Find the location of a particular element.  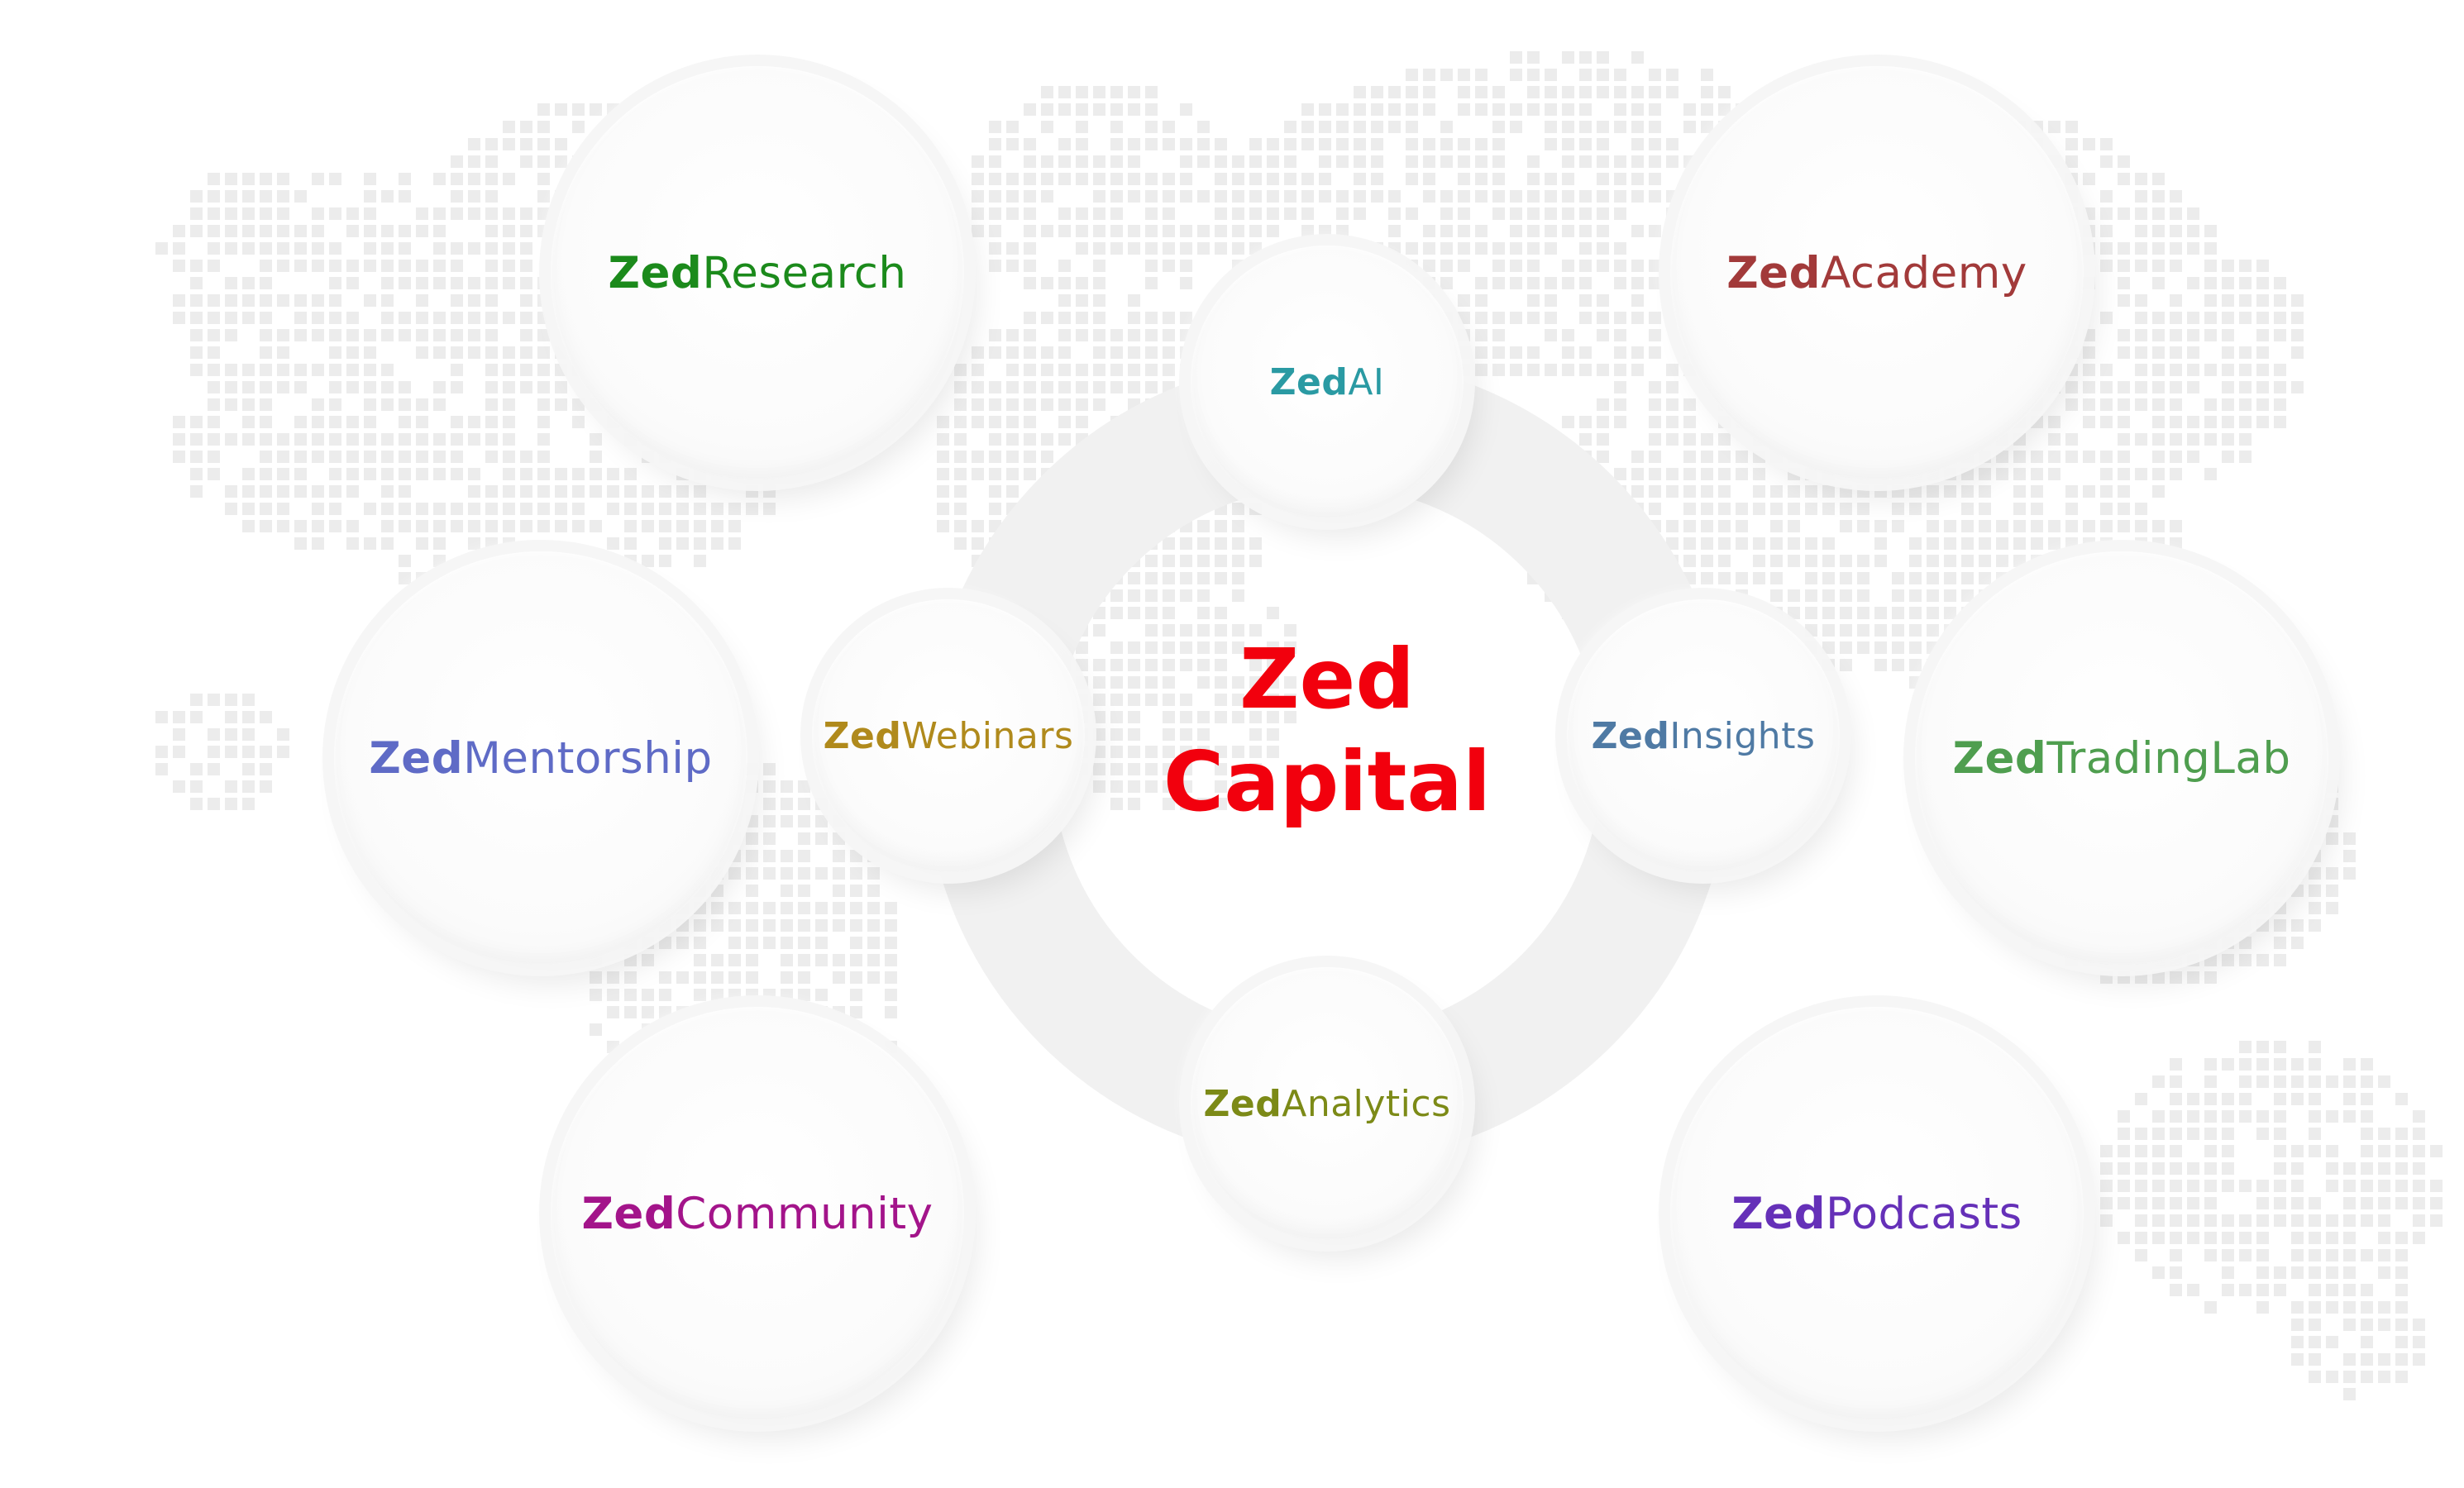

label-suffix: Insights is located at coordinates (1742, 735).